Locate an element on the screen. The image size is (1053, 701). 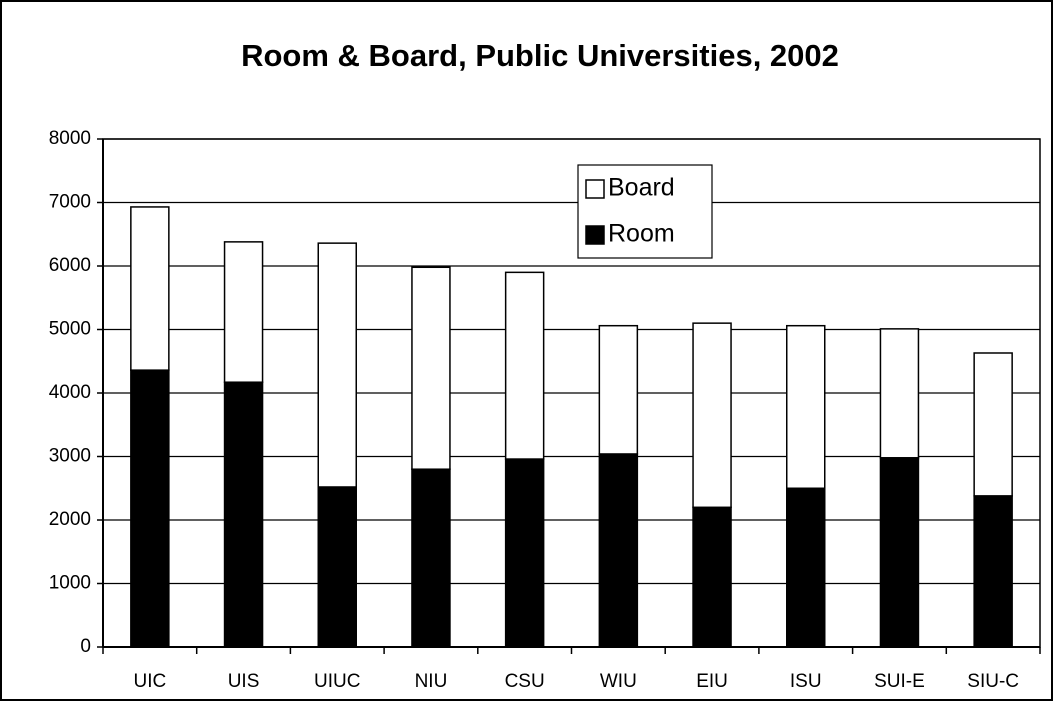
x-tick-label: UIC is located at coordinates (149, 681).